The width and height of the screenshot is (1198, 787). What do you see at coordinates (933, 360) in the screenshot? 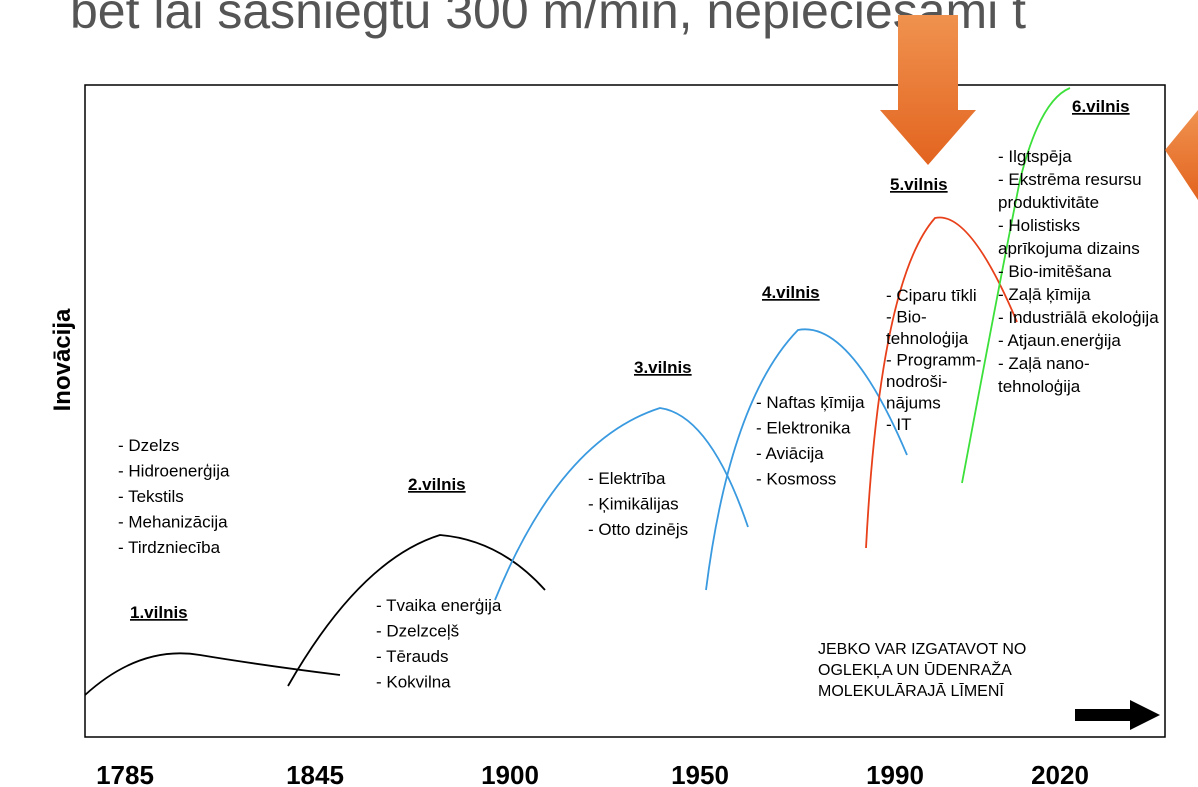
I see `wave-item: - Programm-` at bounding box center [933, 360].